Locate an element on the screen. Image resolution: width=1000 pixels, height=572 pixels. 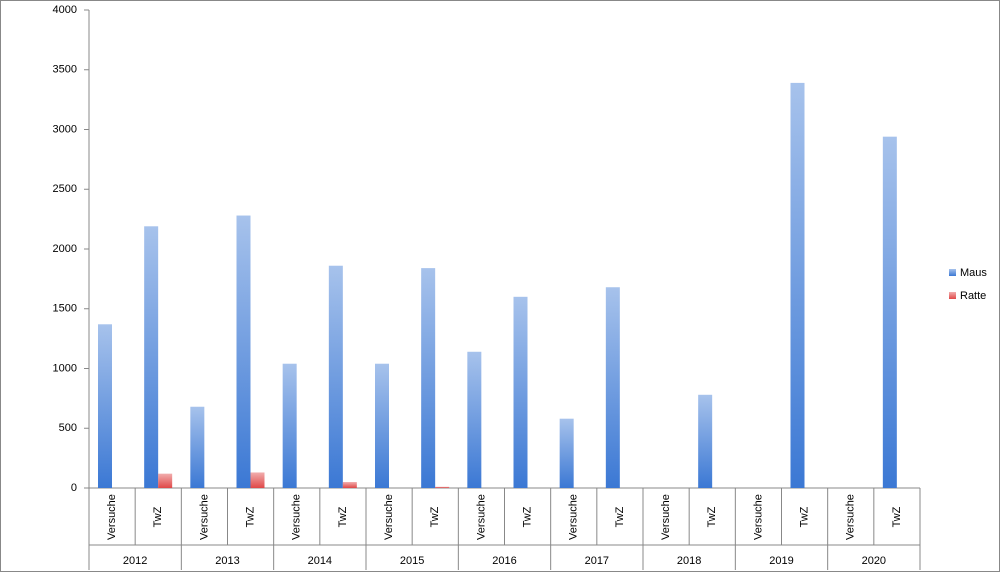
y-tick-label: 4000 is located at coordinates (65, 10).